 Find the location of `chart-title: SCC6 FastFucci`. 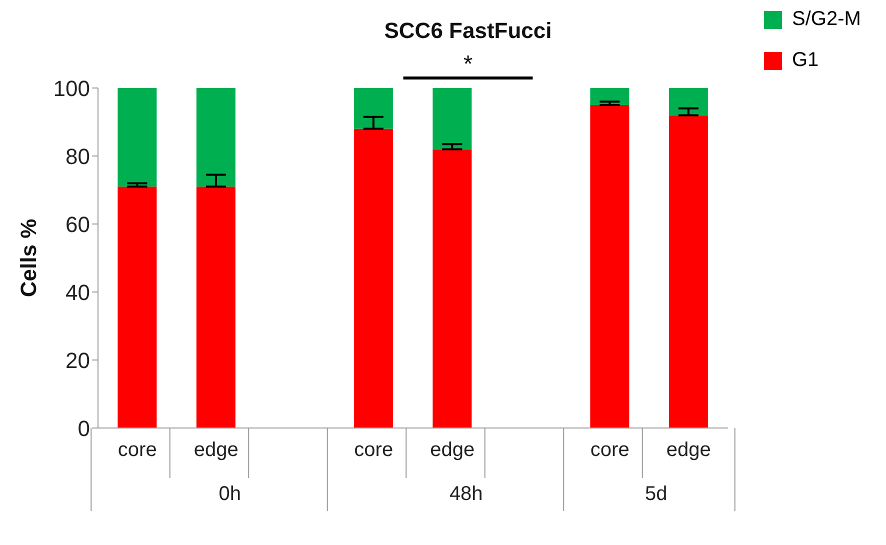

chart-title: SCC6 FastFucci is located at coordinates (468, 30).